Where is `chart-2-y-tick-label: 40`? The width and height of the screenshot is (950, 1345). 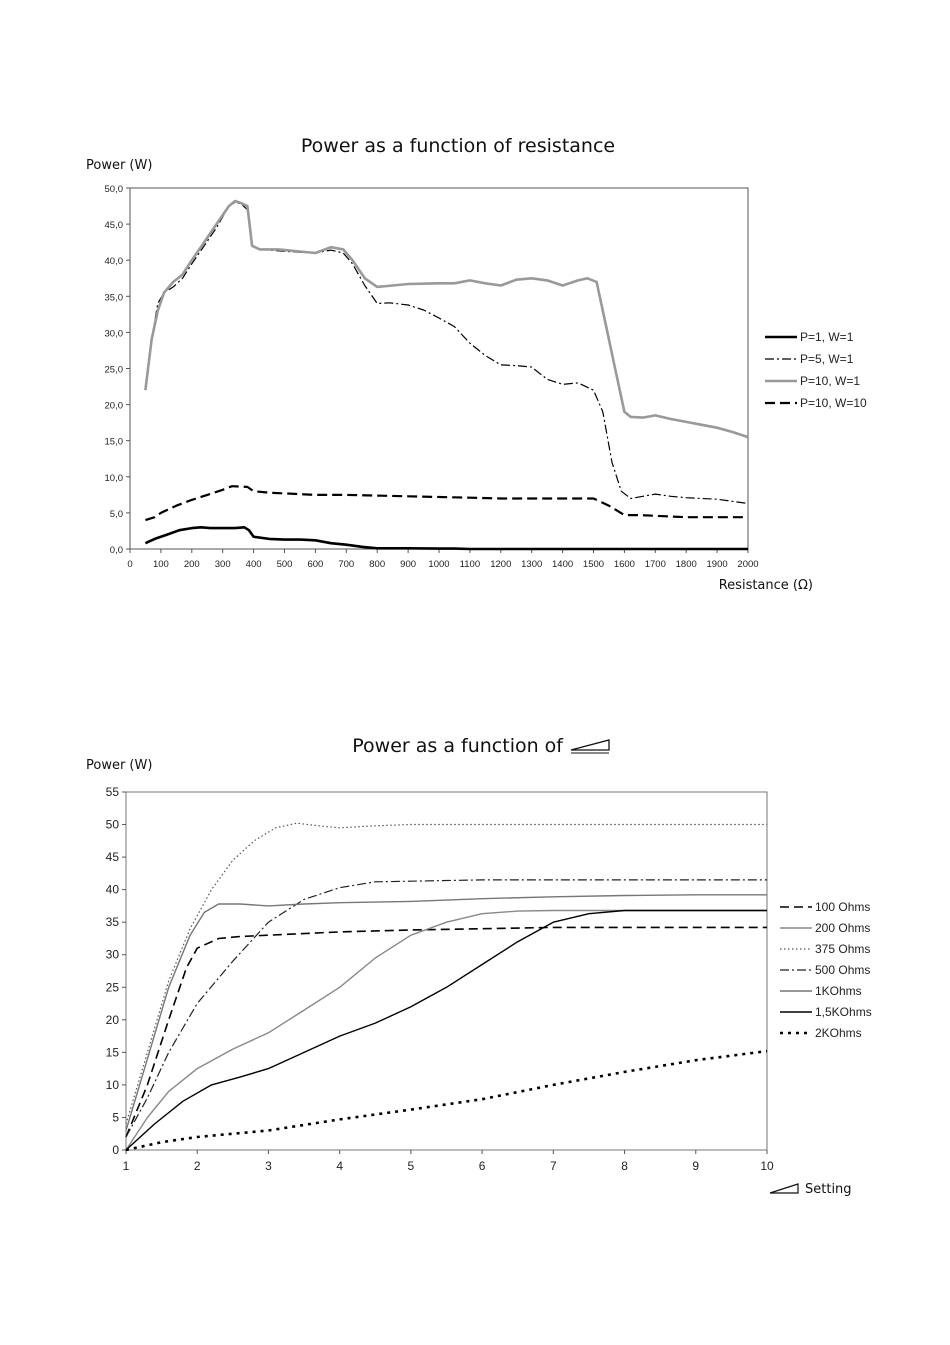
chart-2-y-tick-label: 40 is located at coordinates (113, 890).